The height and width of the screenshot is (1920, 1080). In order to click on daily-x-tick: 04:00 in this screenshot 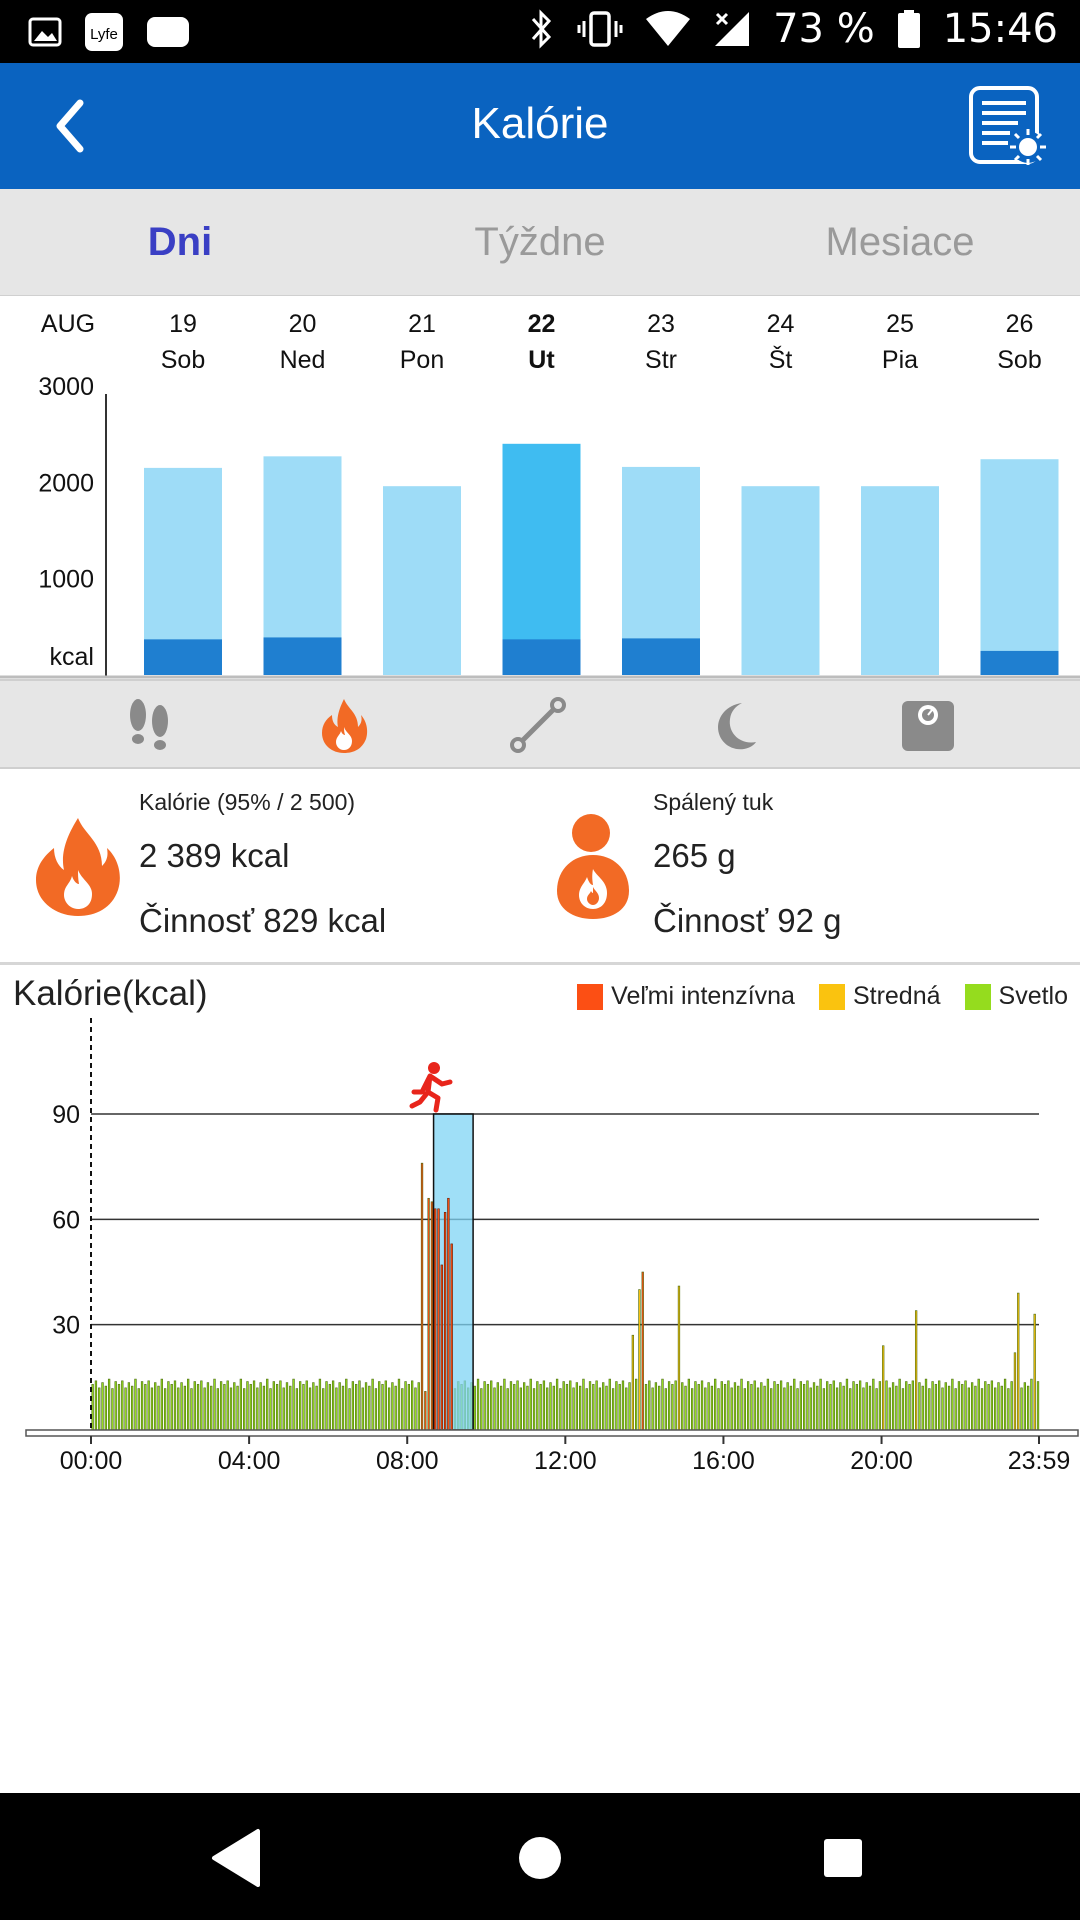, I will do `click(249, 1461)`.